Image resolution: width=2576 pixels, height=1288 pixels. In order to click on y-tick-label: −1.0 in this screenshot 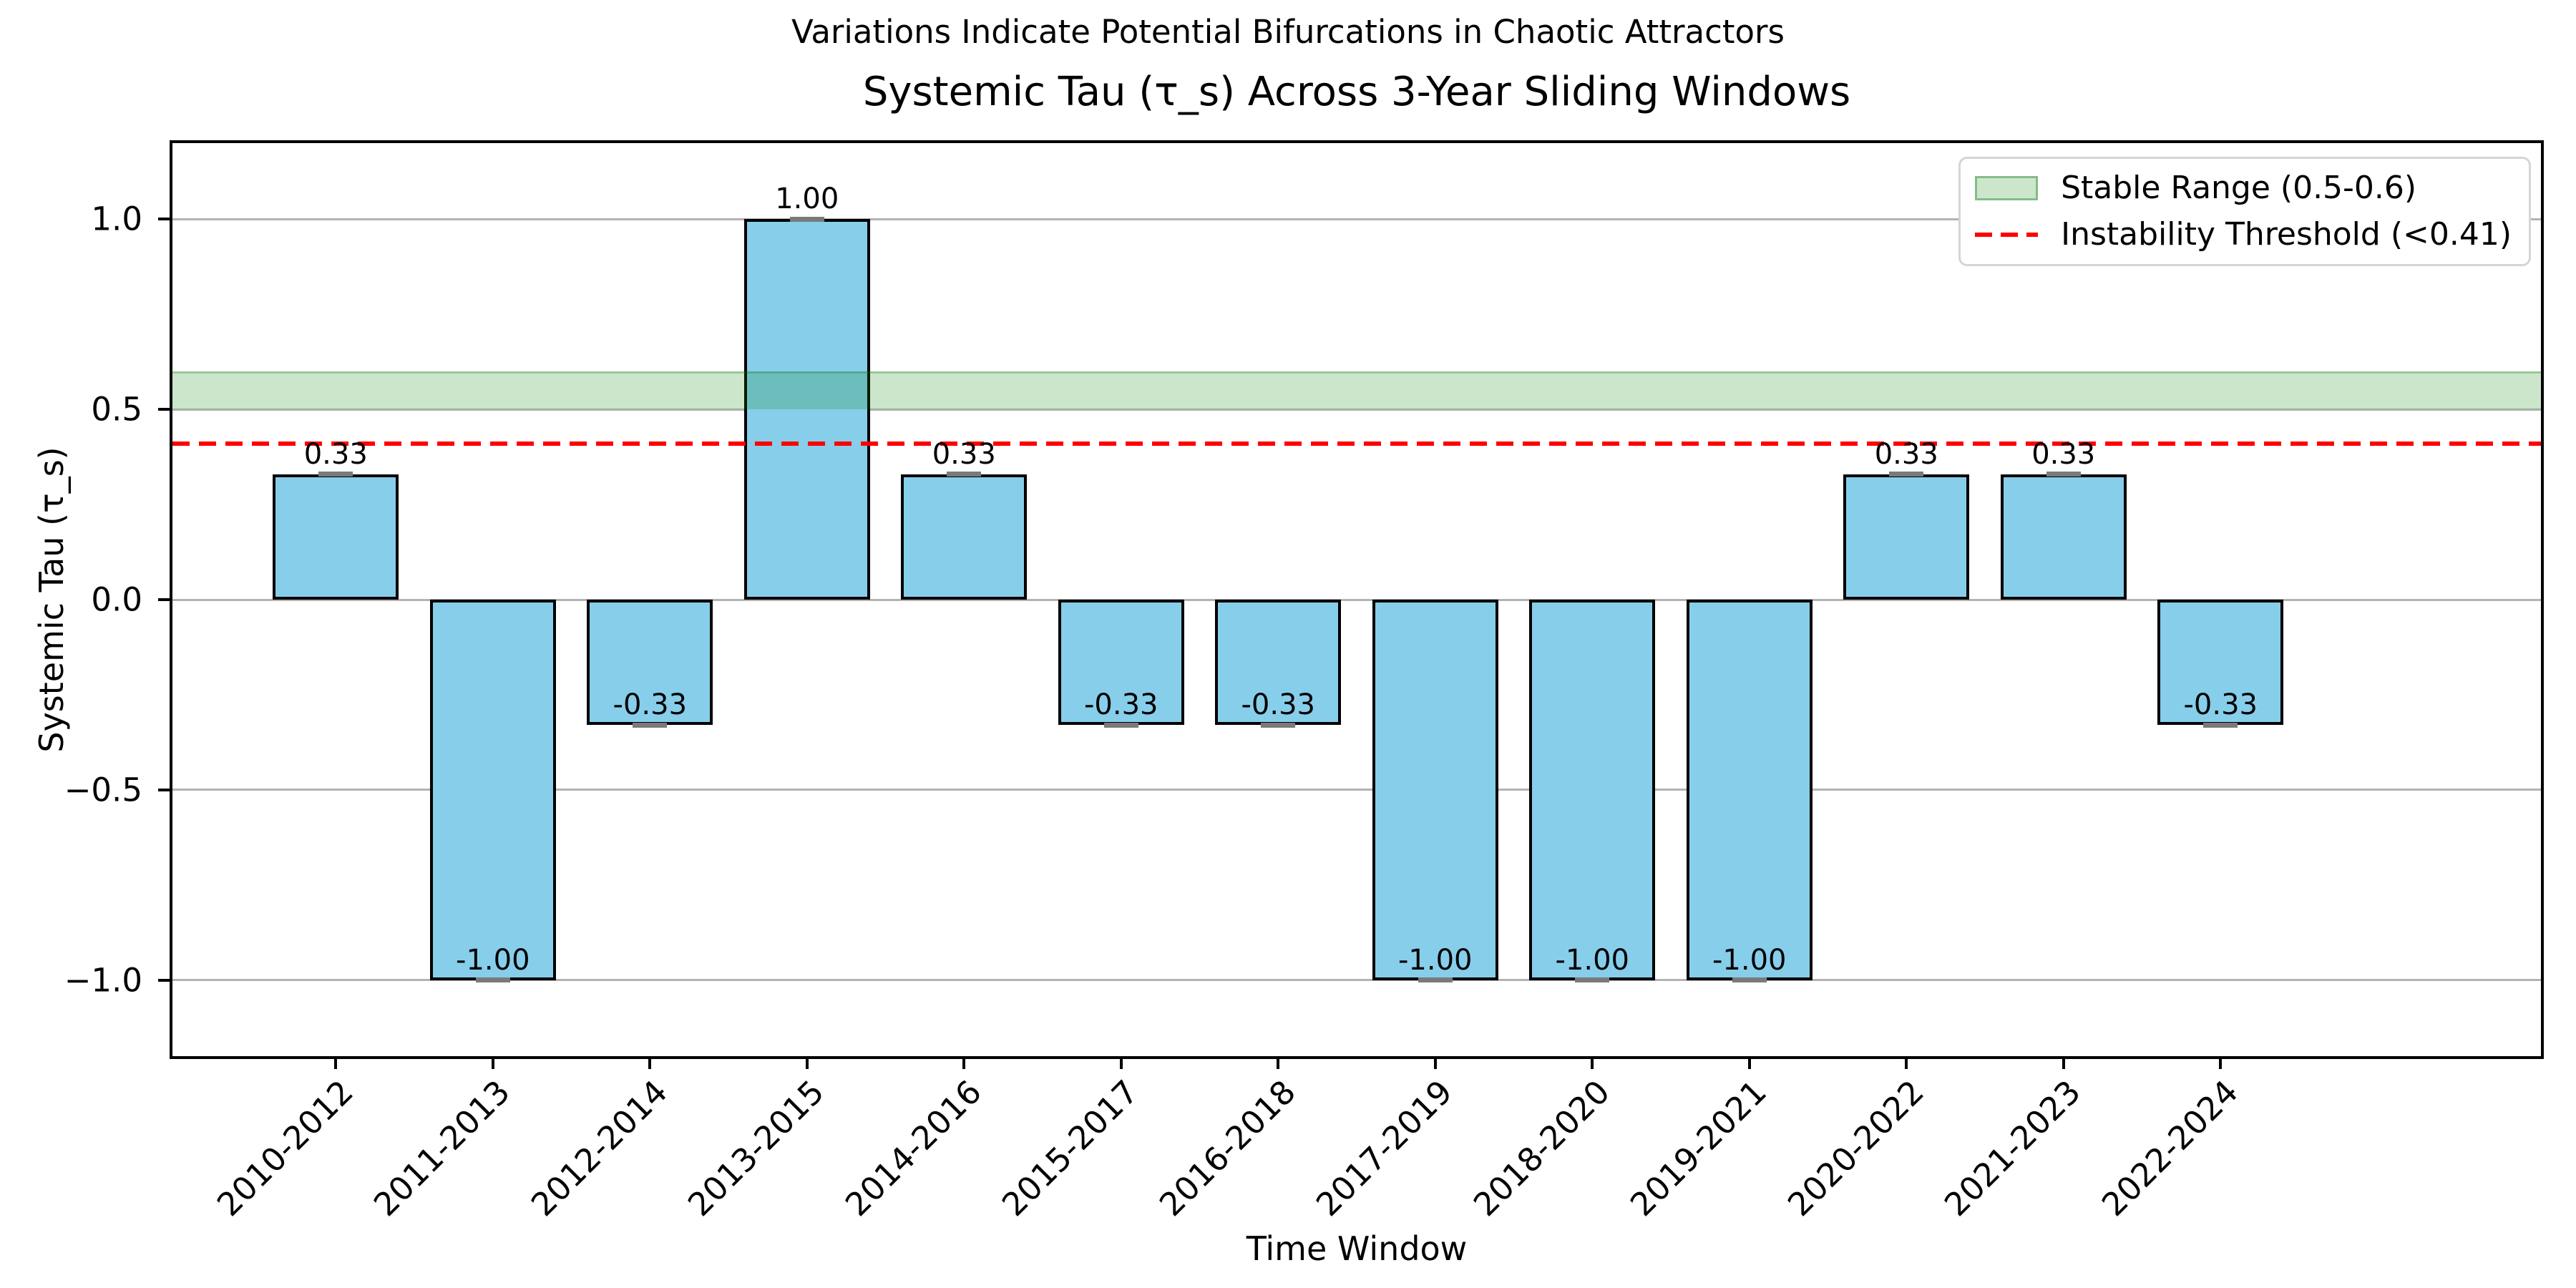, I will do `click(103, 981)`.